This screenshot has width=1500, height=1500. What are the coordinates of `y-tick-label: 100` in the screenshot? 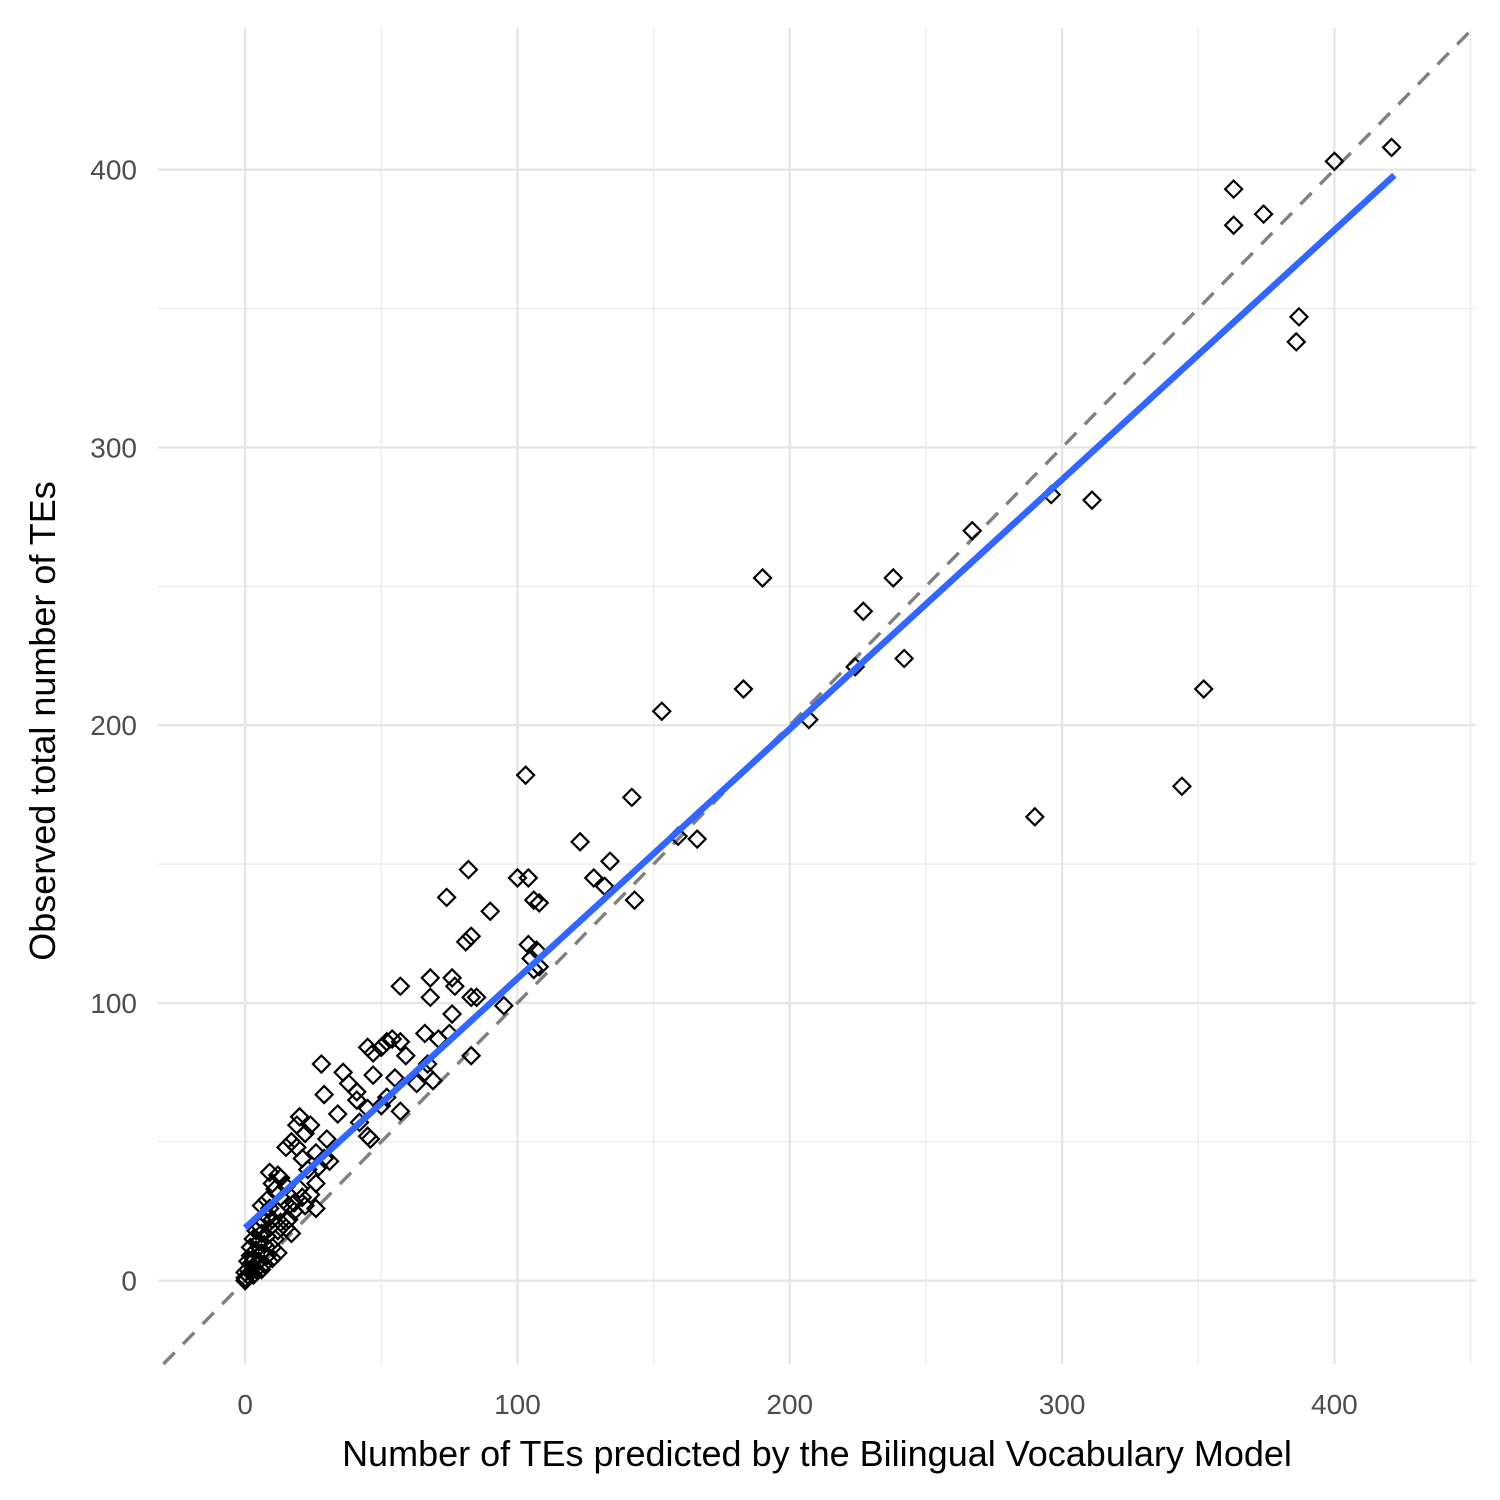 It's located at (113, 1003).